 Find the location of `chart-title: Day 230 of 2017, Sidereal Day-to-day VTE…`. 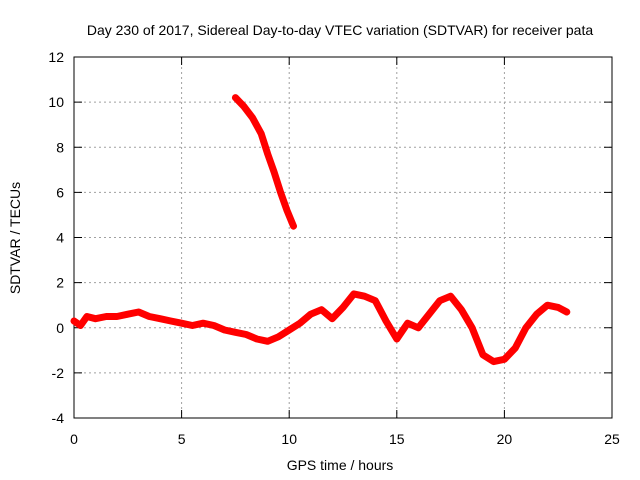

chart-title: Day 230 of 2017, Sidereal Day-to-day VTE… is located at coordinates (340, 30).